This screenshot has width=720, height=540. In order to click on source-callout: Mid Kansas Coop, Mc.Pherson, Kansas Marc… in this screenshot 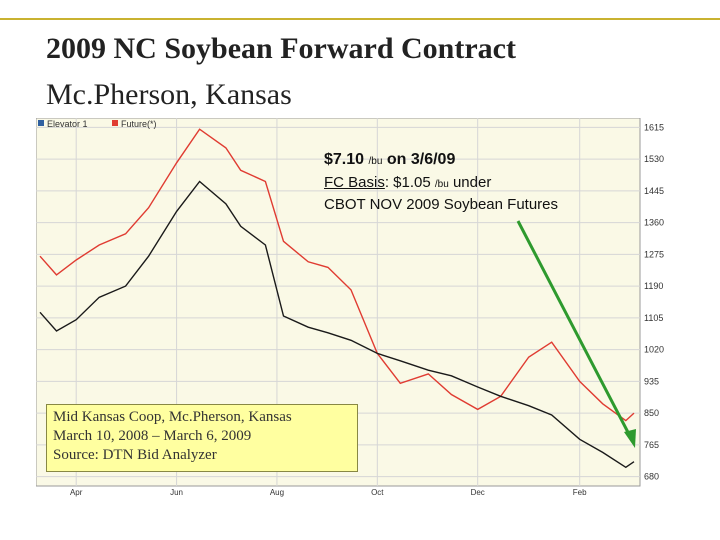, I will do `click(202, 438)`.